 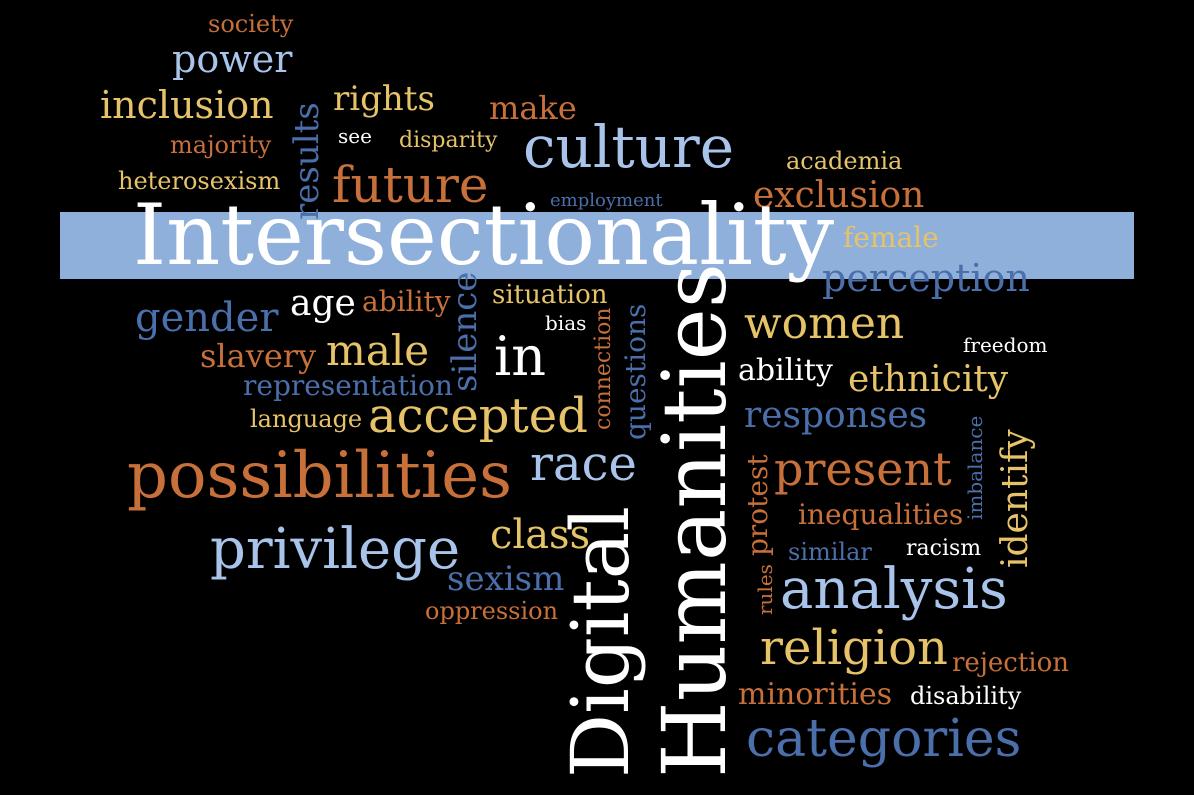 I want to click on word-rules: rules, so click(x=765, y=589).